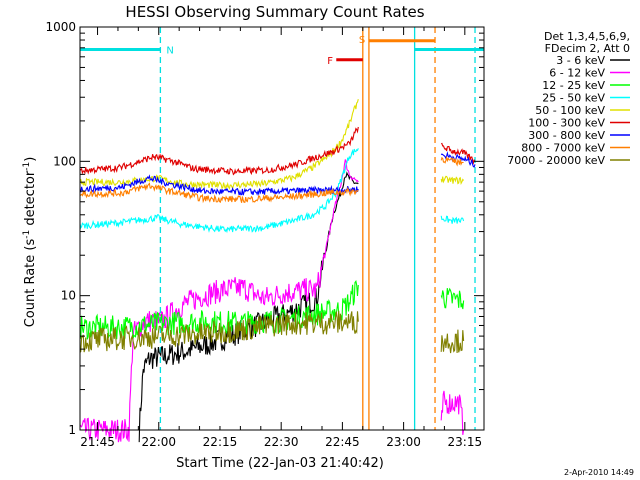 The width and height of the screenshot is (640, 480). What do you see at coordinates (465, 442) in the screenshot?
I see `x-tick-label-7: 23:15` at bounding box center [465, 442].